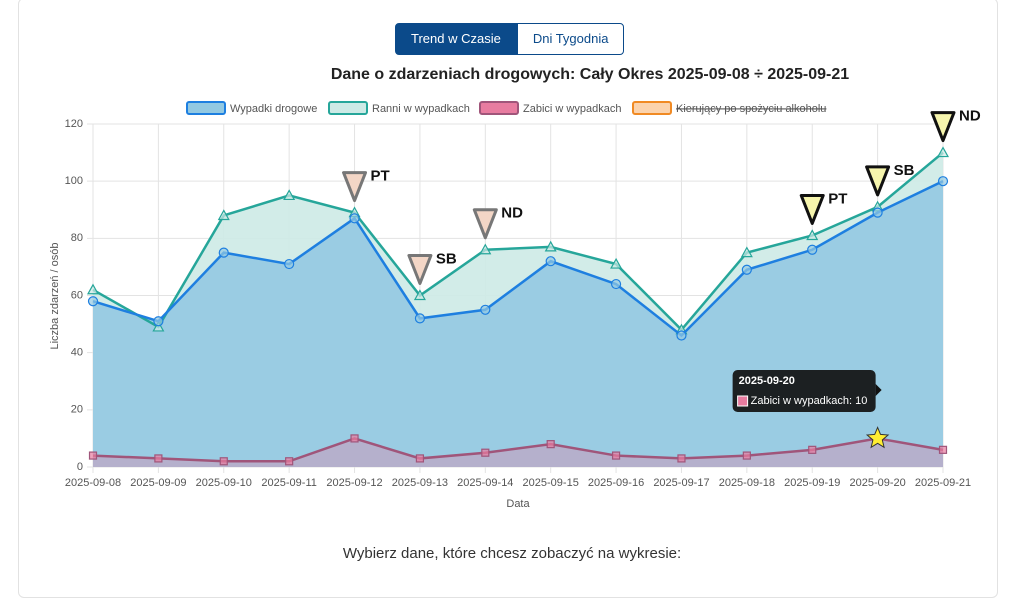  I want to click on hover-point, so click(877, 437).